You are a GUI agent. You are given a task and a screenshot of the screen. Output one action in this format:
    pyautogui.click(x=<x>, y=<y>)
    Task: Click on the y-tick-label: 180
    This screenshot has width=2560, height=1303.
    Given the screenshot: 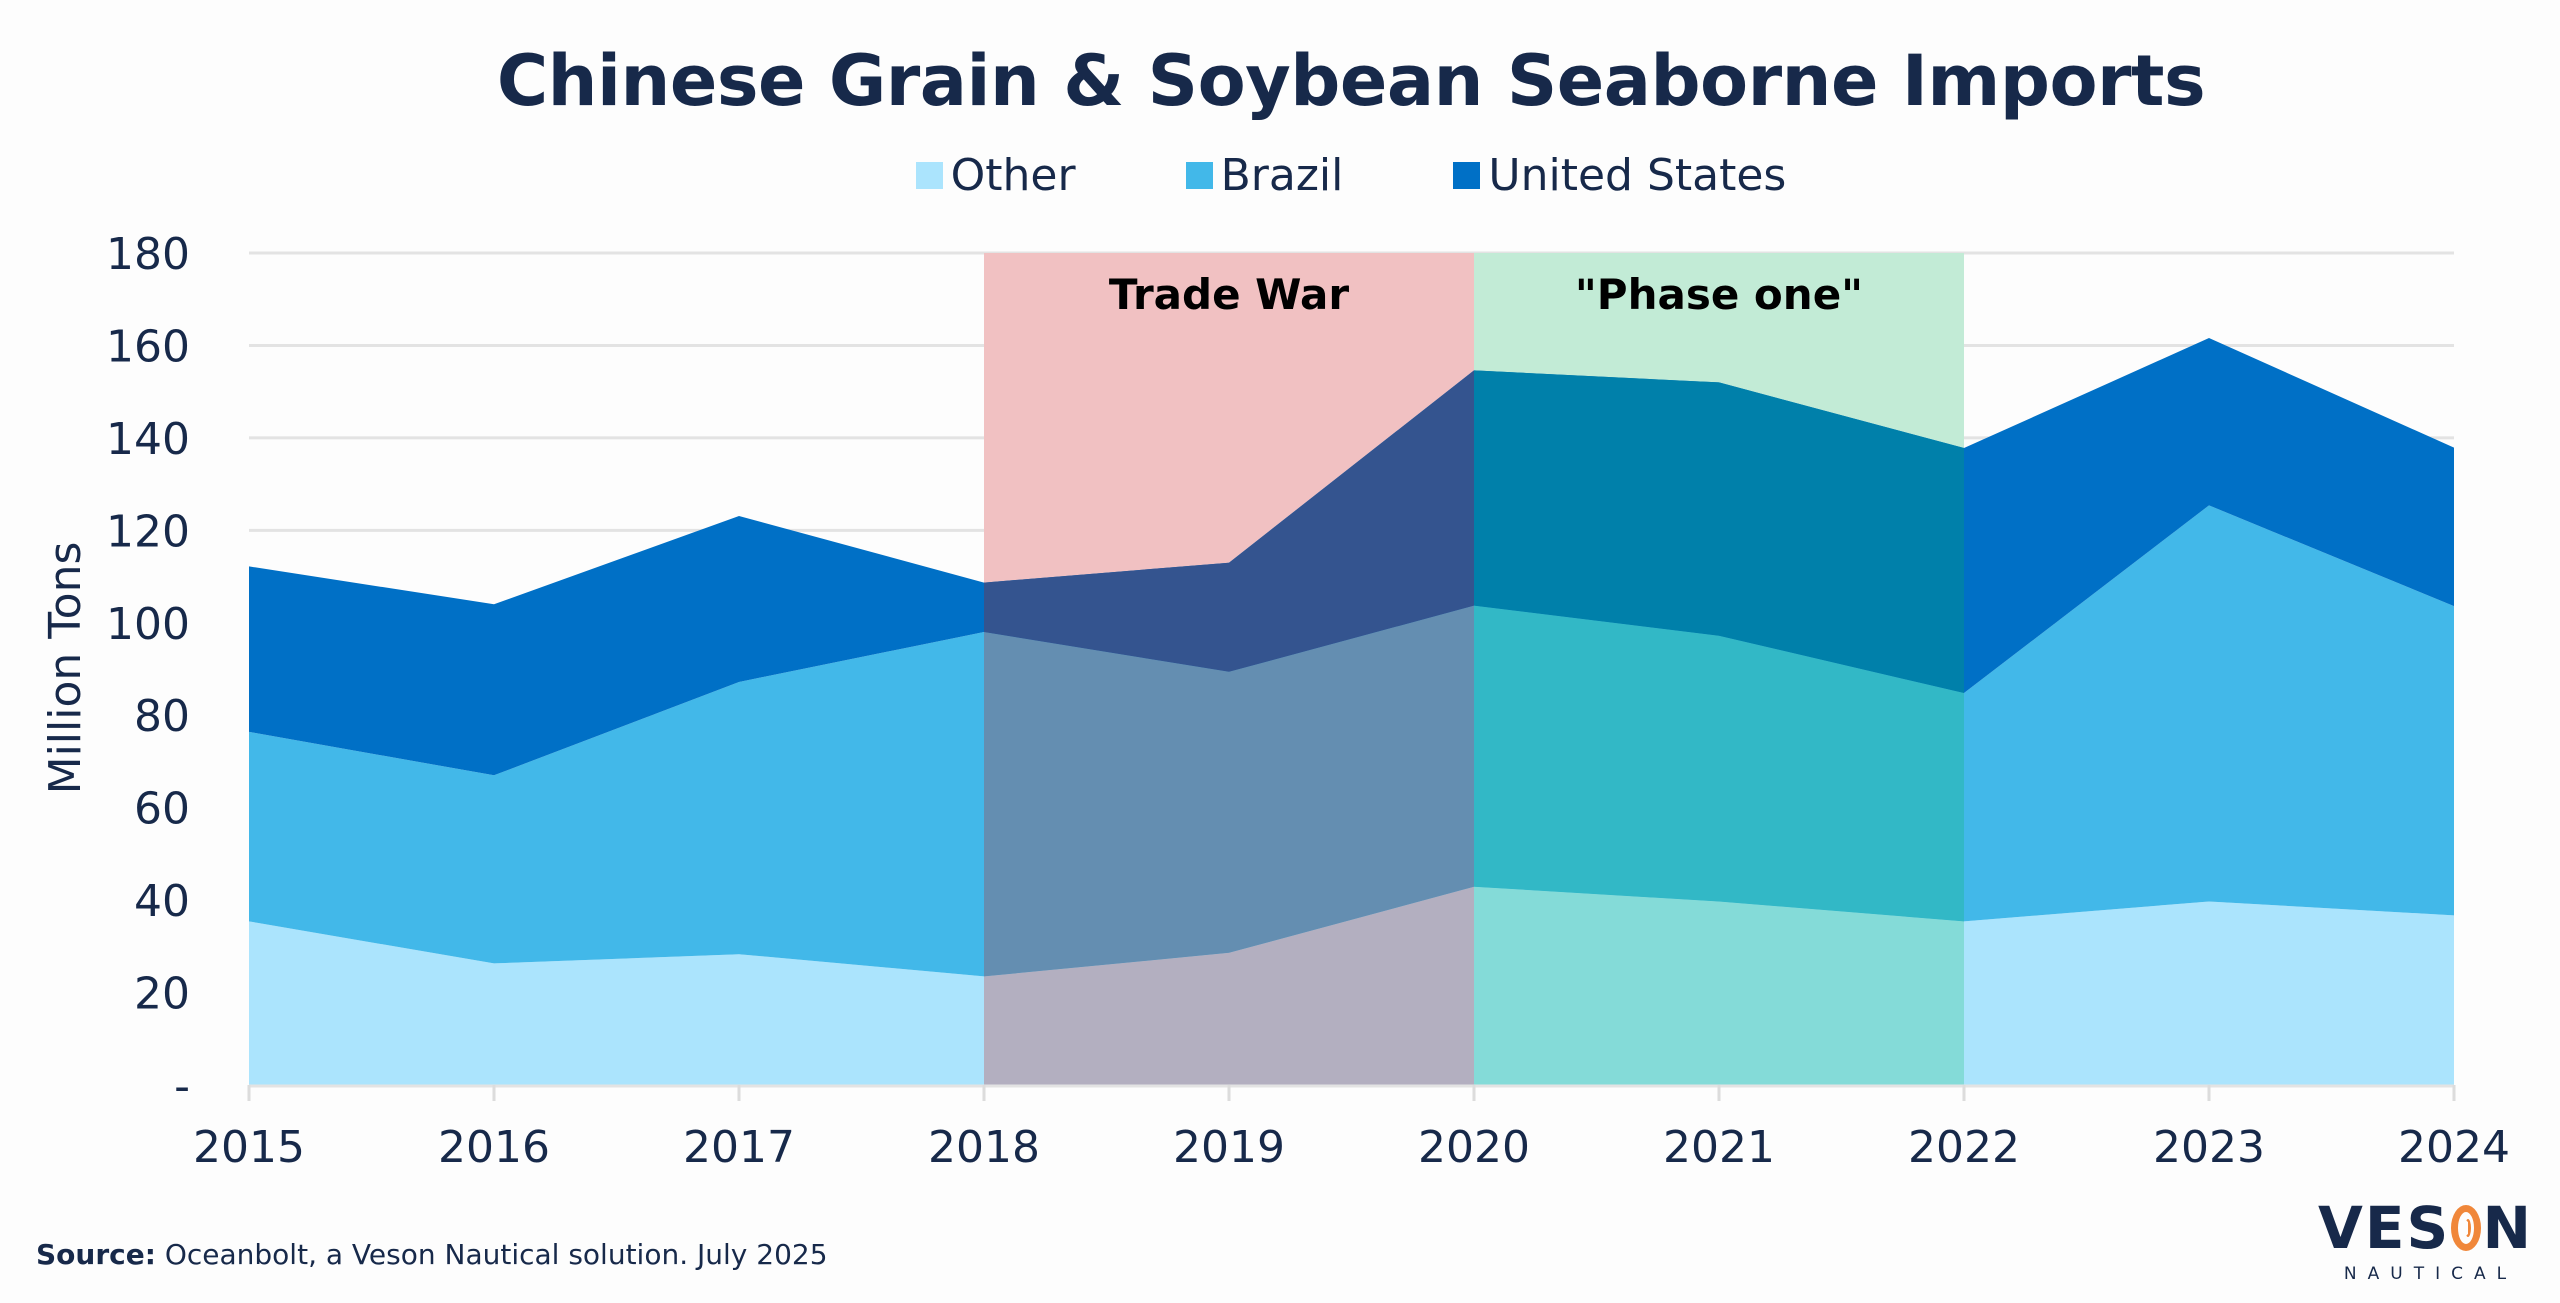 What is the action you would take?
    pyautogui.click(x=148, y=254)
    